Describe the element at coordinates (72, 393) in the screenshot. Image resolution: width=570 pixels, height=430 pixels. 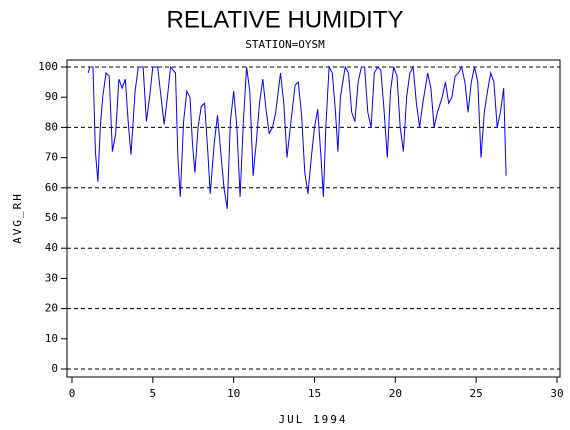
I see `x-tick-label: 0` at that location.